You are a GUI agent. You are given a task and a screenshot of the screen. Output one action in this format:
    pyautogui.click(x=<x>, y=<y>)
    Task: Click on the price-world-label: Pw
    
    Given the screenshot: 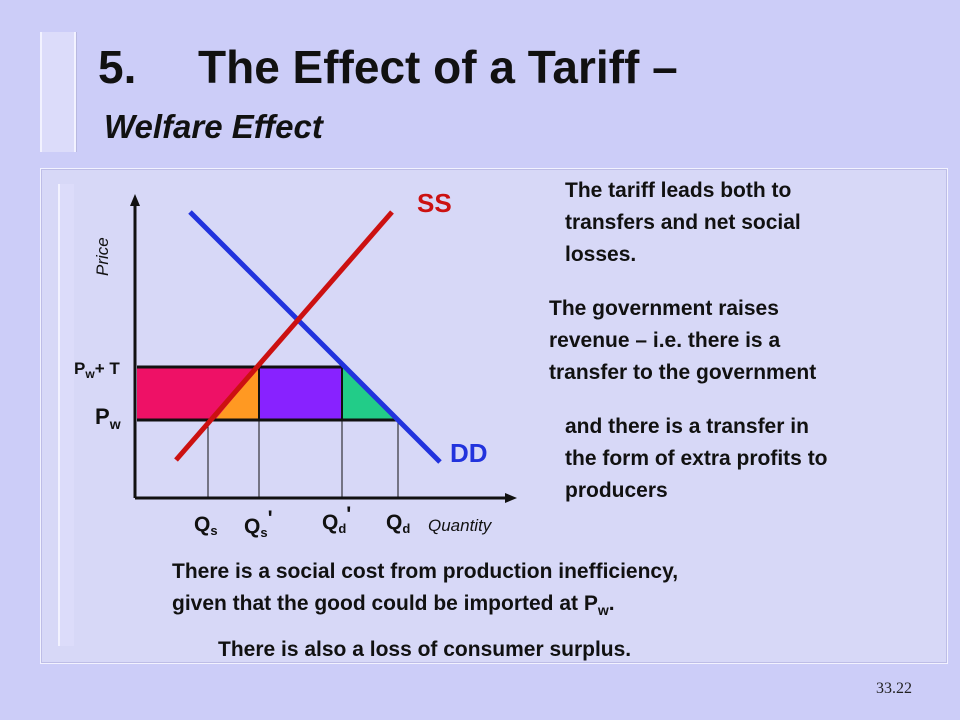 What is the action you would take?
    pyautogui.click(x=108, y=418)
    